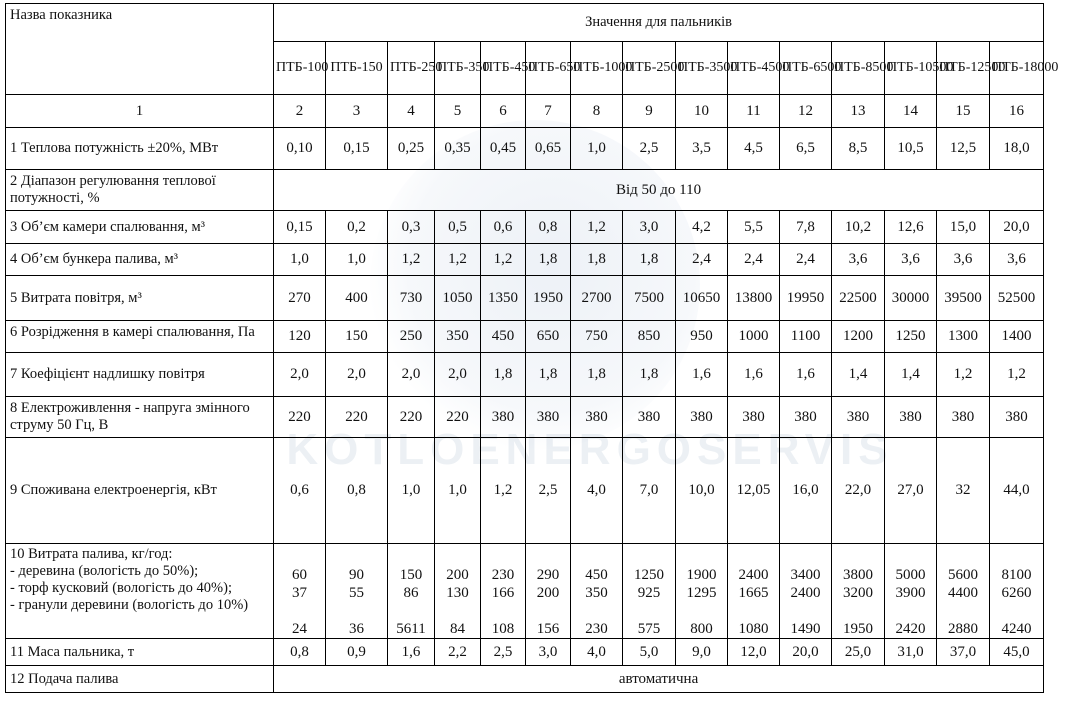 Image resolution: width=1071 pixels, height=711 pixels. I want to click on row-label-line: - деревина (вологість до 50%);, so click(104, 571).